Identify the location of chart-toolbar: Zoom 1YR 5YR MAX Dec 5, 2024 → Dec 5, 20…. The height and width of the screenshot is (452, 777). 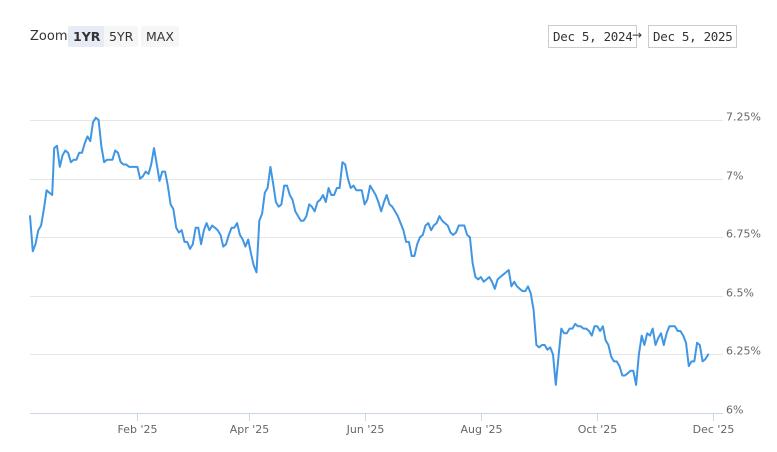
(388, 30).